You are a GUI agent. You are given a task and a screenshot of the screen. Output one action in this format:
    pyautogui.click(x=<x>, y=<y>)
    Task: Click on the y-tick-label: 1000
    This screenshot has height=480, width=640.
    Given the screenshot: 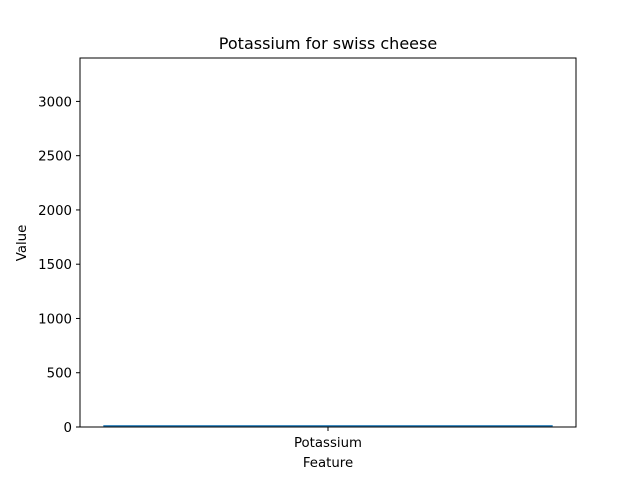 What is the action you would take?
    pyautogui.click(x=55, y=319)
    